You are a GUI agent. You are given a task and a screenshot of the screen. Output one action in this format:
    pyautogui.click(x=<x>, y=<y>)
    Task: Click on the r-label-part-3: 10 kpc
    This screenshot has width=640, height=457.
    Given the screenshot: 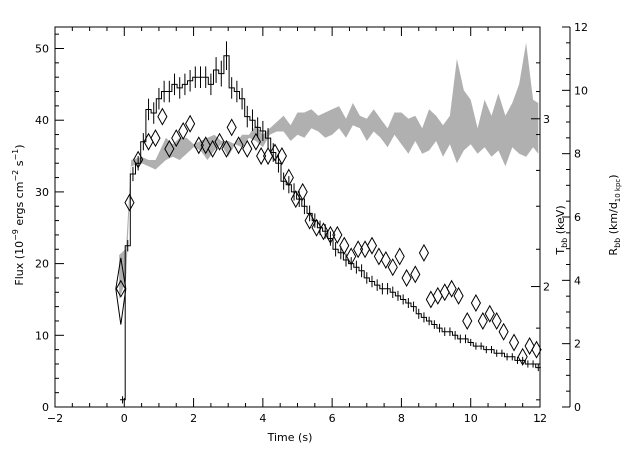 What is the action you would take?
    pyautogui.click(x=618, y=191)
    